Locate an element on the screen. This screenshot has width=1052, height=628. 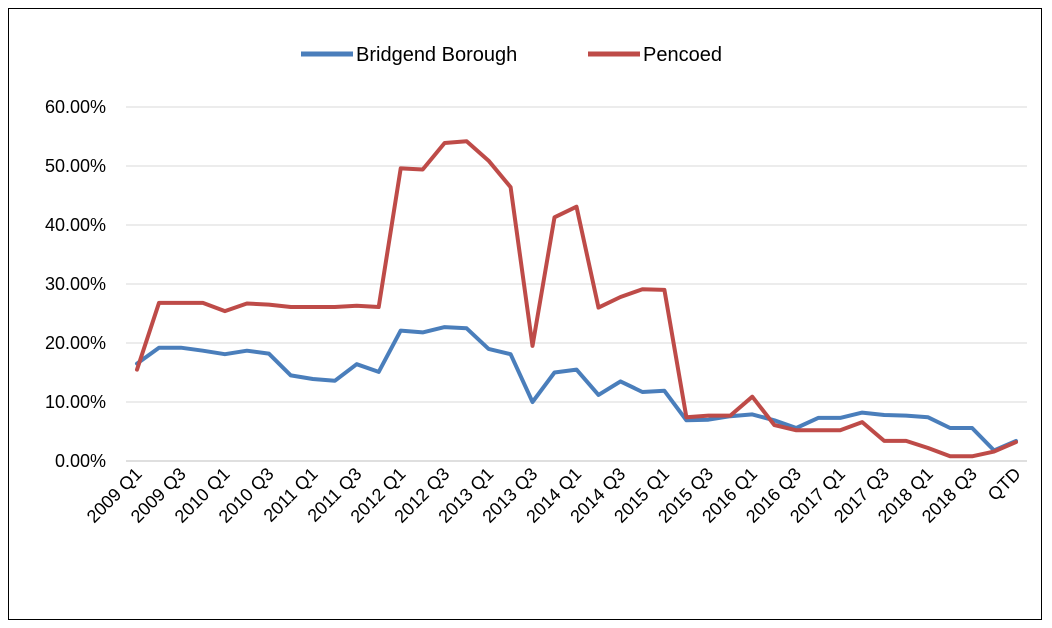
legend: Bridgend Borough Pencoed is located at coordinates (511, 55).